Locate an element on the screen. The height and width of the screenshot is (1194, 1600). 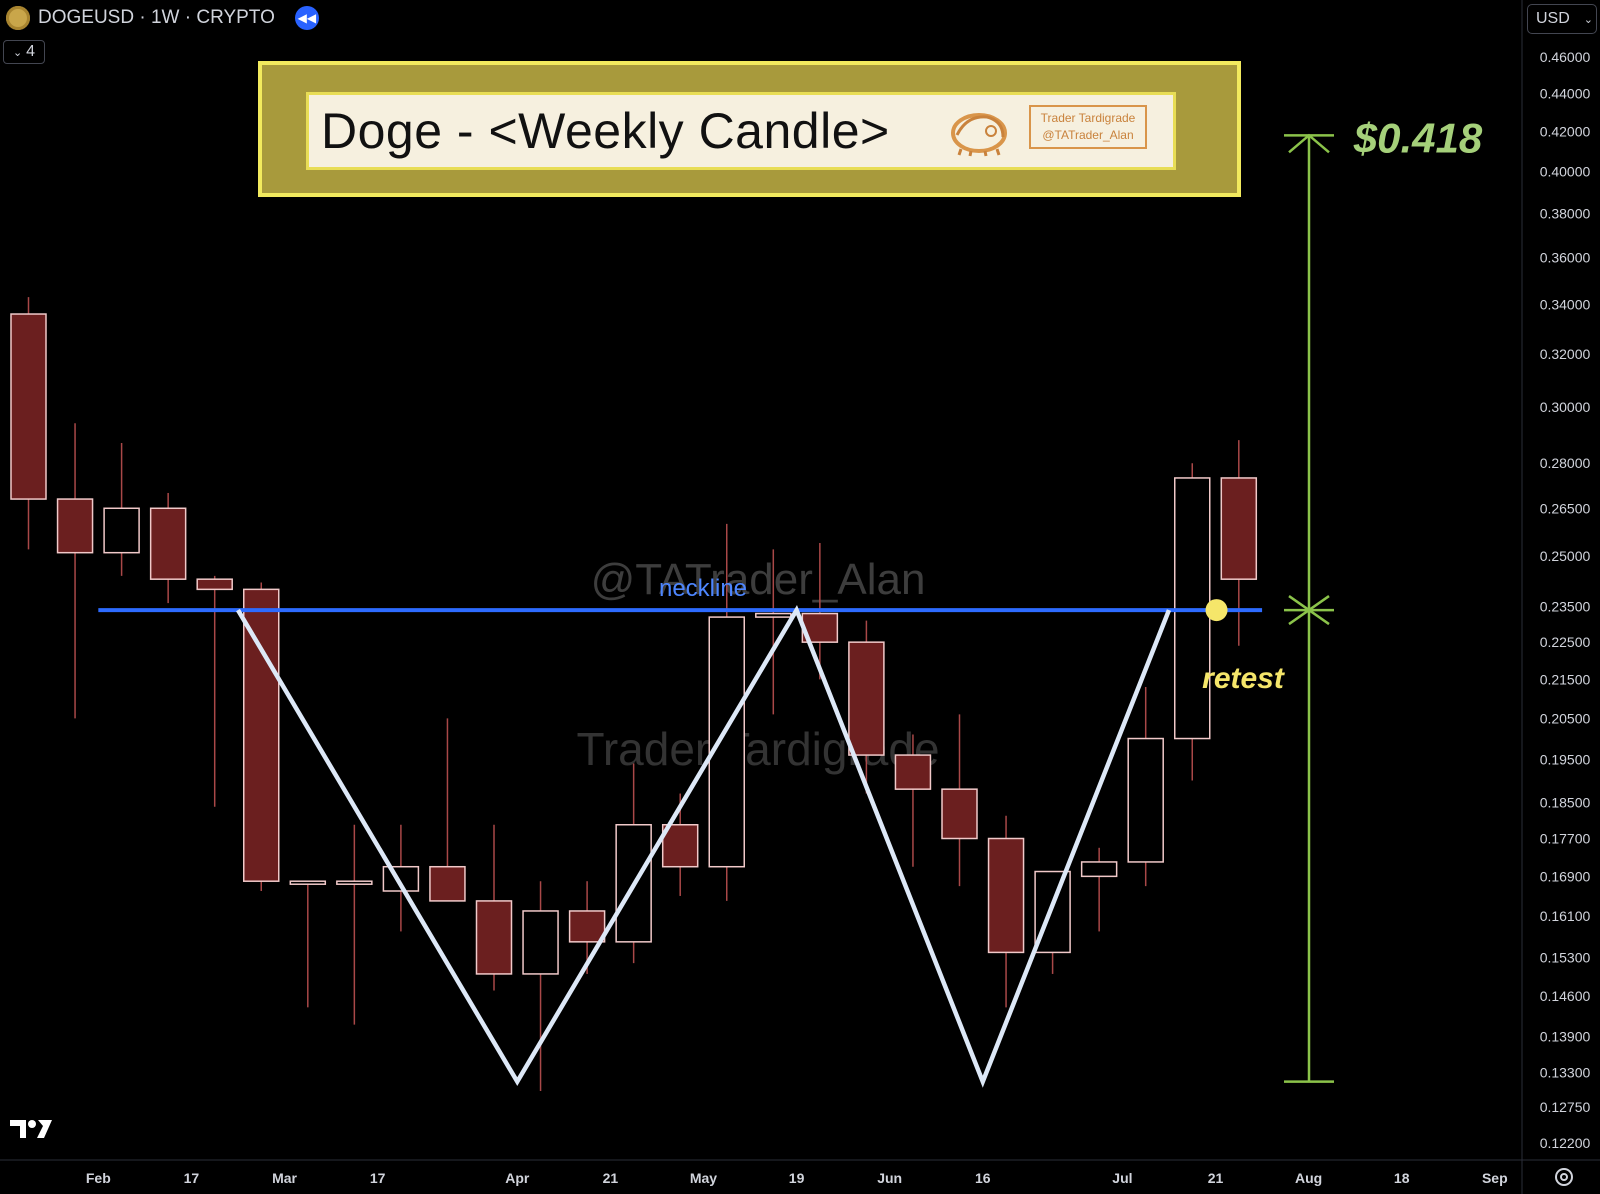
price-tick-label: 0.42000 is located at coordinates (1565, 131).